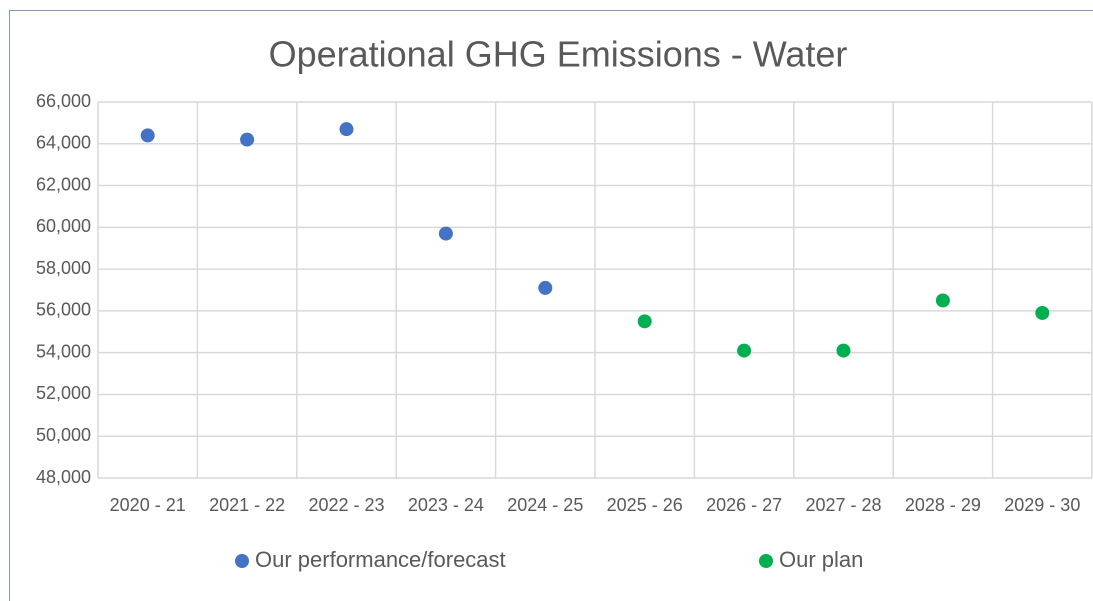  Describe the element at coordinates (943, 505) in the screenshot. I see `x-tick-label: 2028 - 29` at that location.